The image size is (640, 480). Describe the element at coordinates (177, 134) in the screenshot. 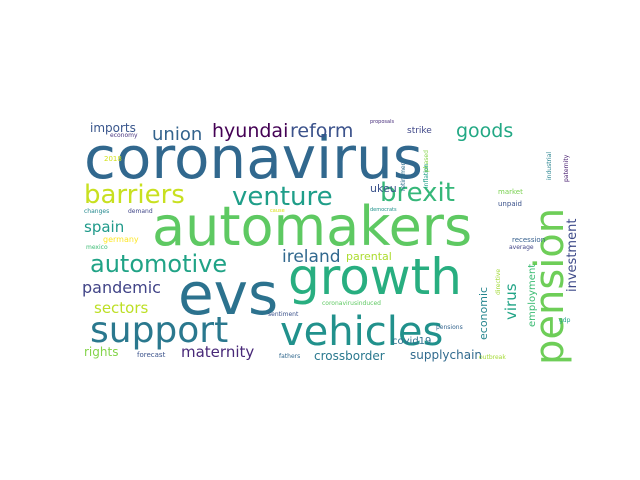

I see `word-union: union` at that location.